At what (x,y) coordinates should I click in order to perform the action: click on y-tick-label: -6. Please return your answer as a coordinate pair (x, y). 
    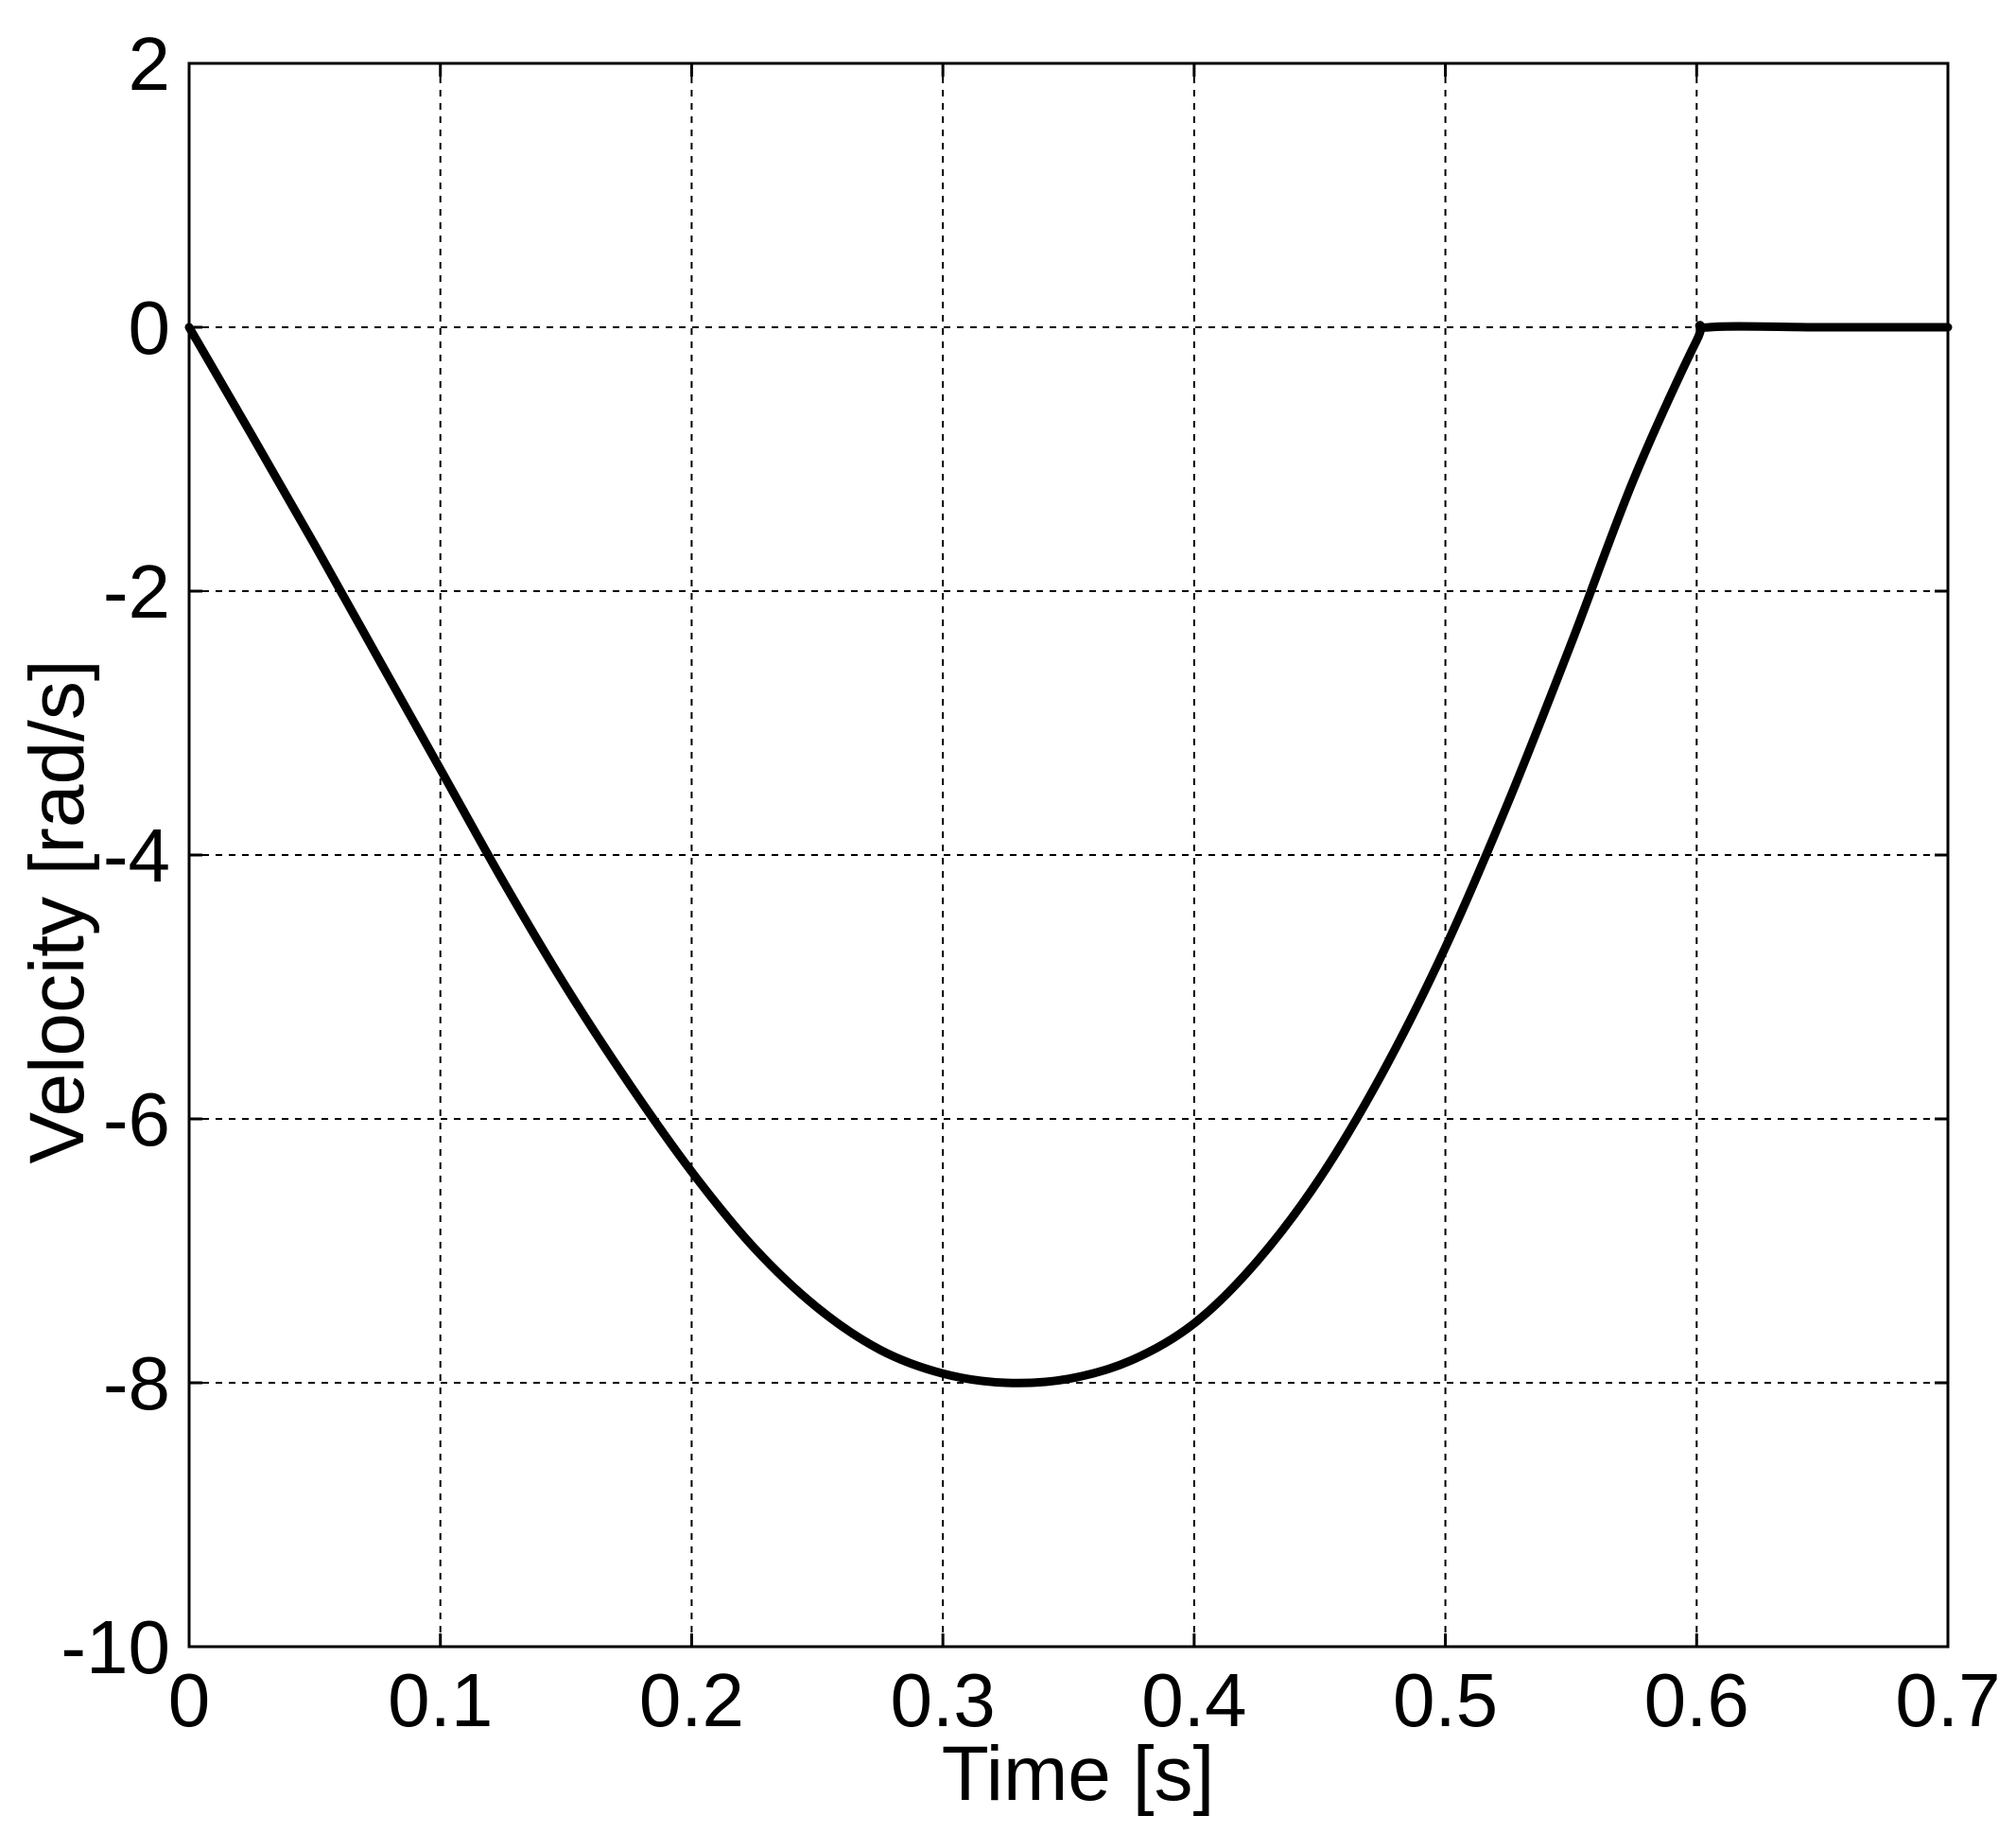
    Looking at the image, I should click on (136, 1119).